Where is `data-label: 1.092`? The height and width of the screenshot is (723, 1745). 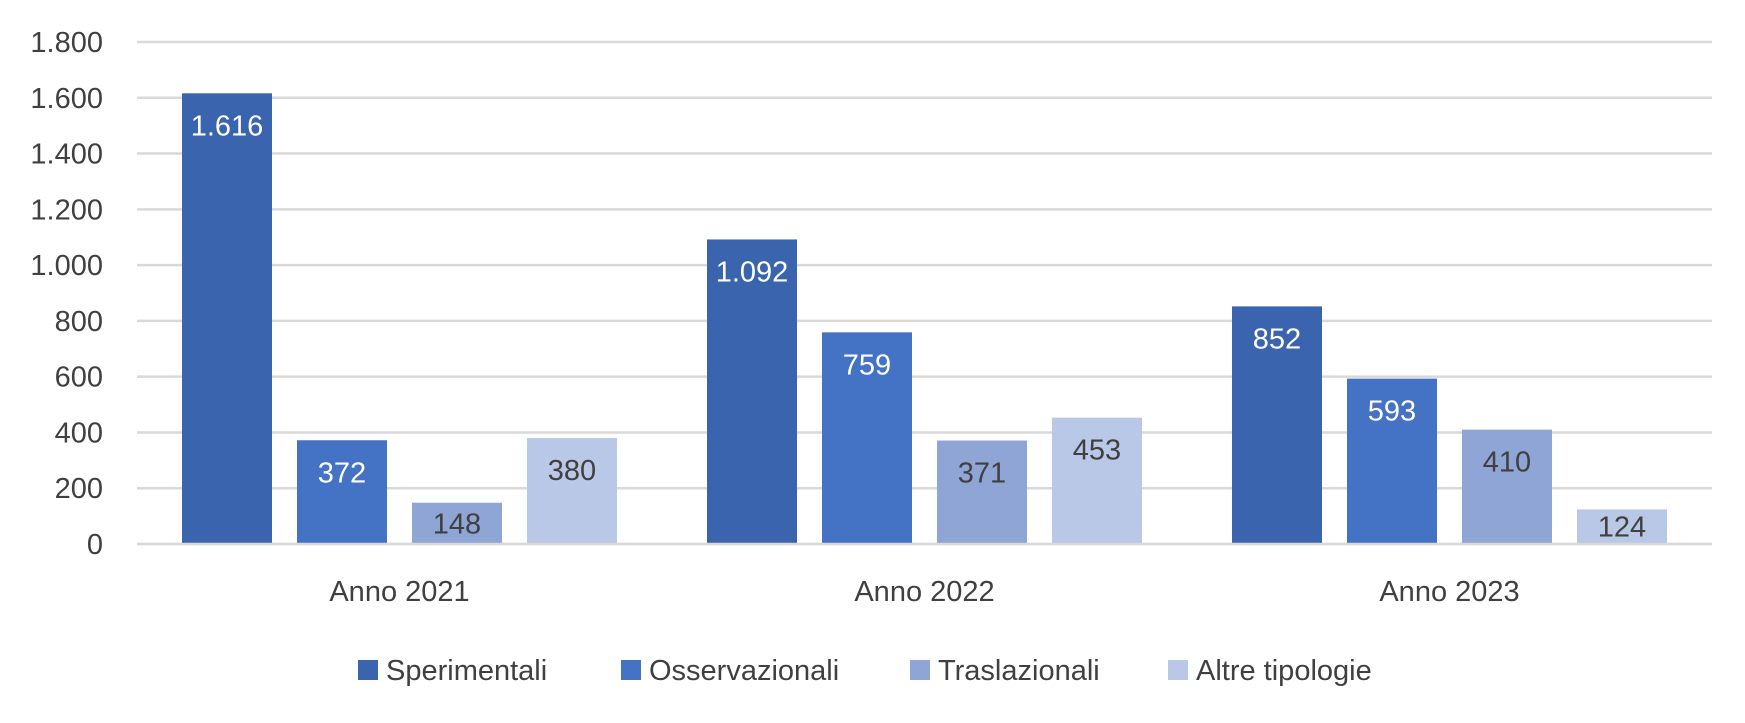 data-label: 1.092 is located at coordinates (752, 272).